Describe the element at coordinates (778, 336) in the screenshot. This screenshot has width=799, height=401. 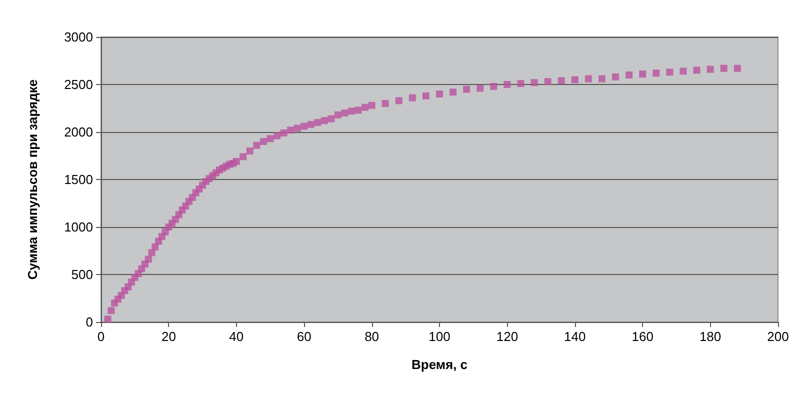
I see `x-tick-label: 200` at that location.